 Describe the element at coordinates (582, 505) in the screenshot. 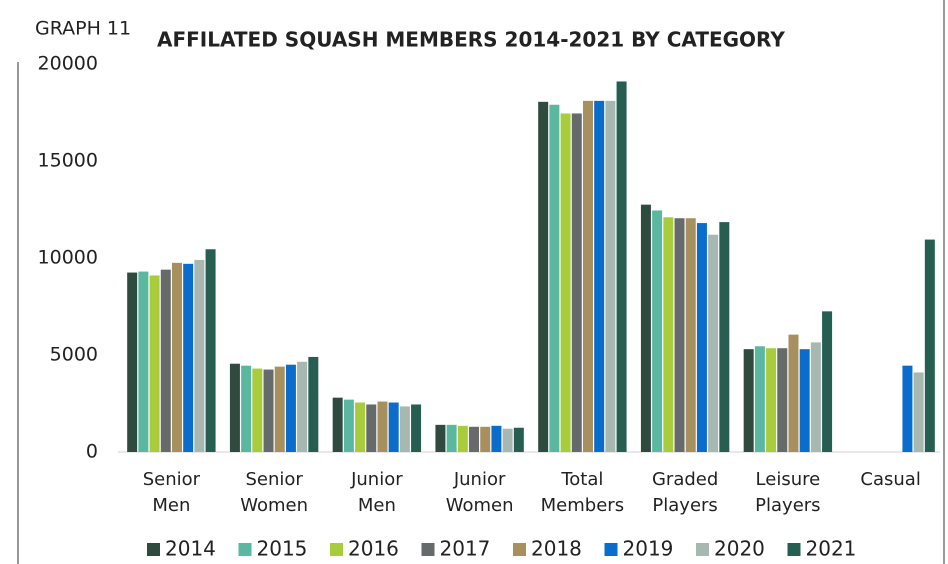

I see `x-tick-label: Members` at that location.